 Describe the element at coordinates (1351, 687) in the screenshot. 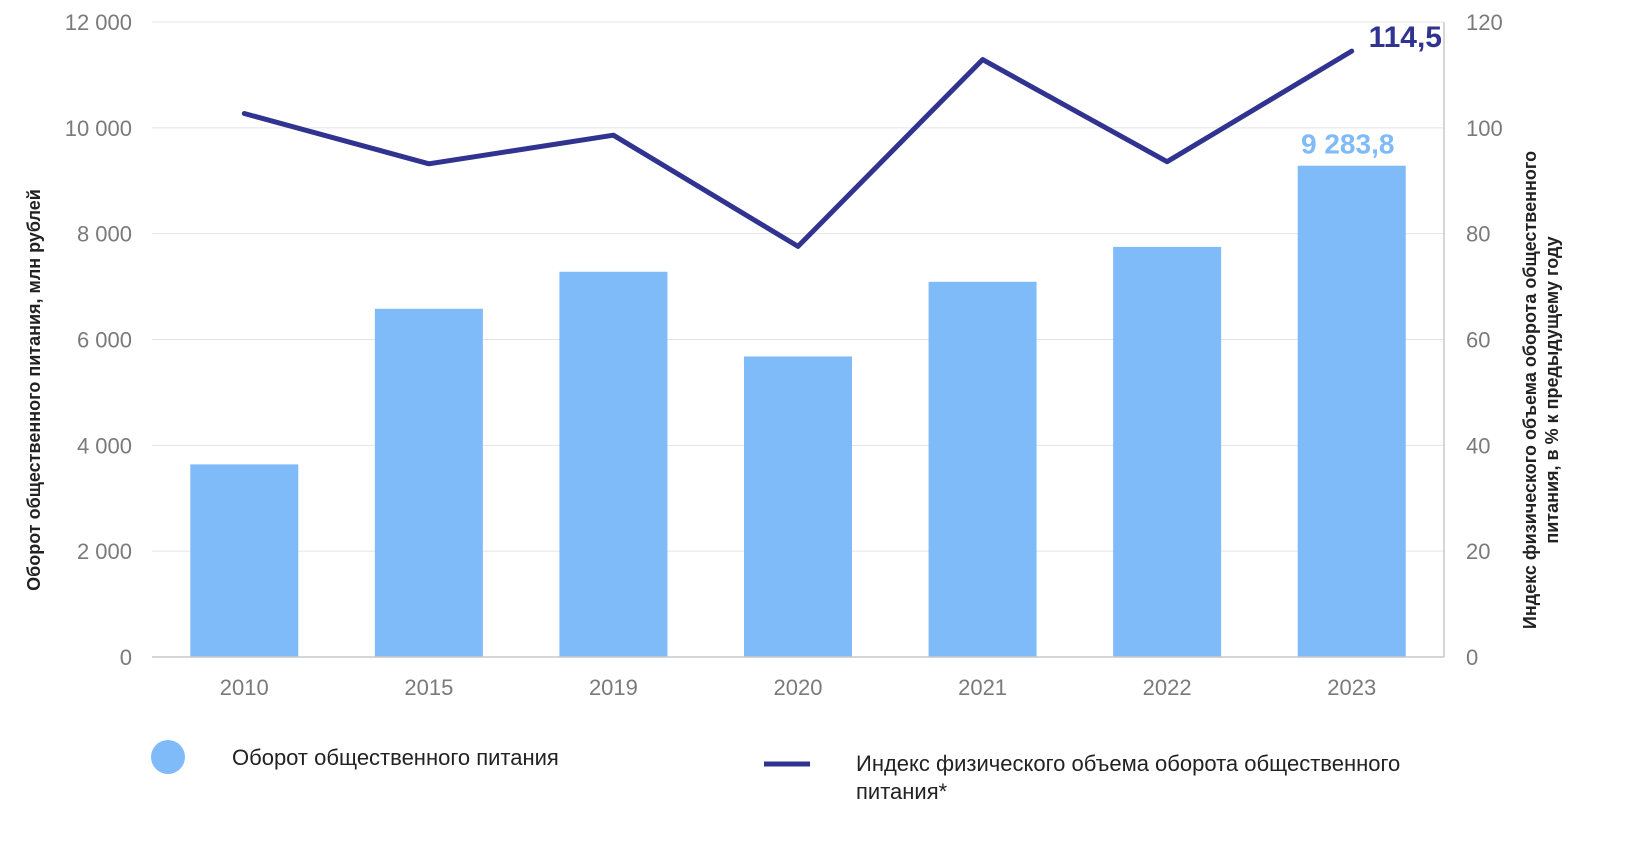

I see `x-tick-label: 2023` at that location.